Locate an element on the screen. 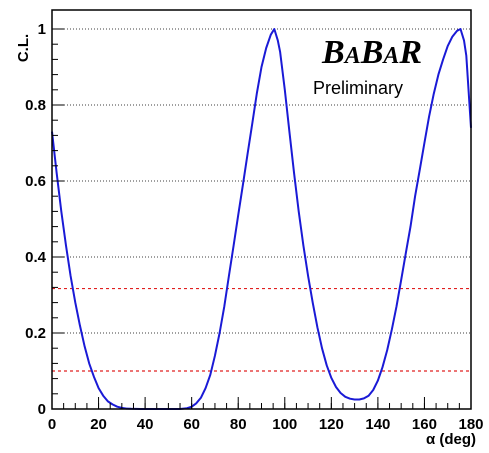  y-axis-label: C.L. is located at coordinates (23, 48).